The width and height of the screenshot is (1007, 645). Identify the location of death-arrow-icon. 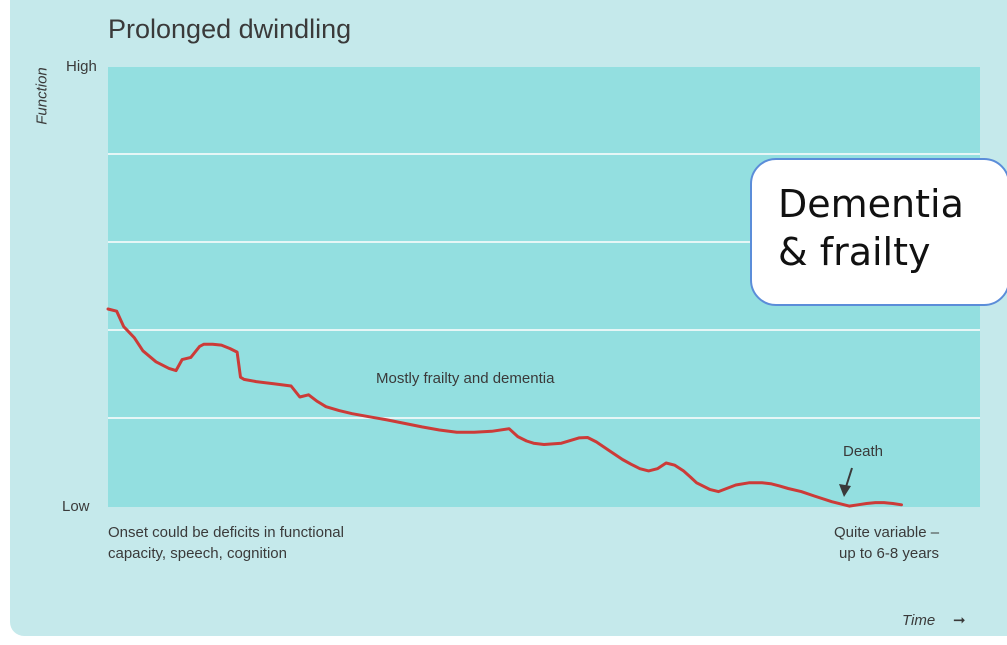
(846, 482).